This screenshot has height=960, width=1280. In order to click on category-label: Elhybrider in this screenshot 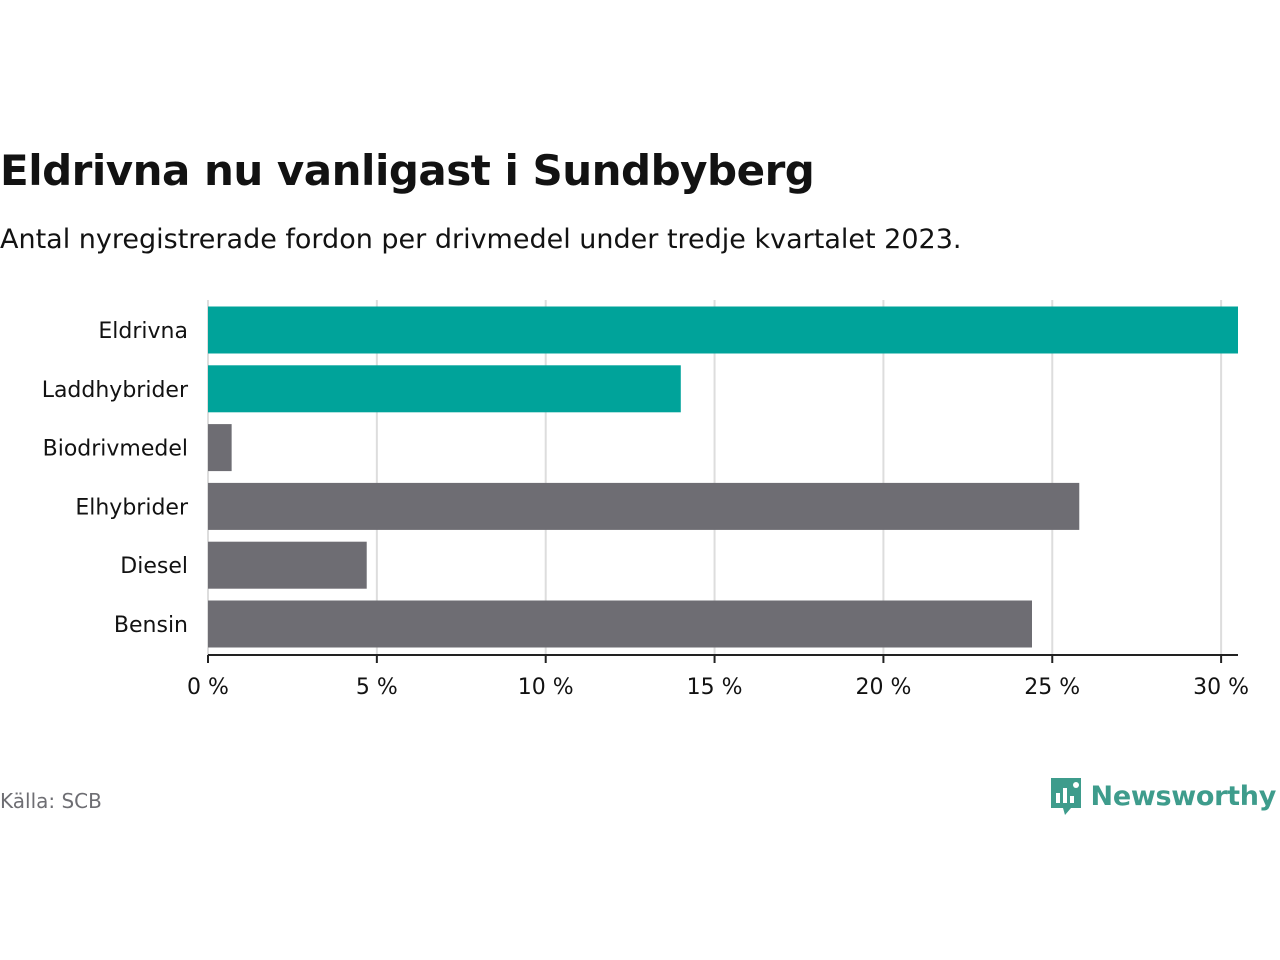, I will do `click(132, 507)`.